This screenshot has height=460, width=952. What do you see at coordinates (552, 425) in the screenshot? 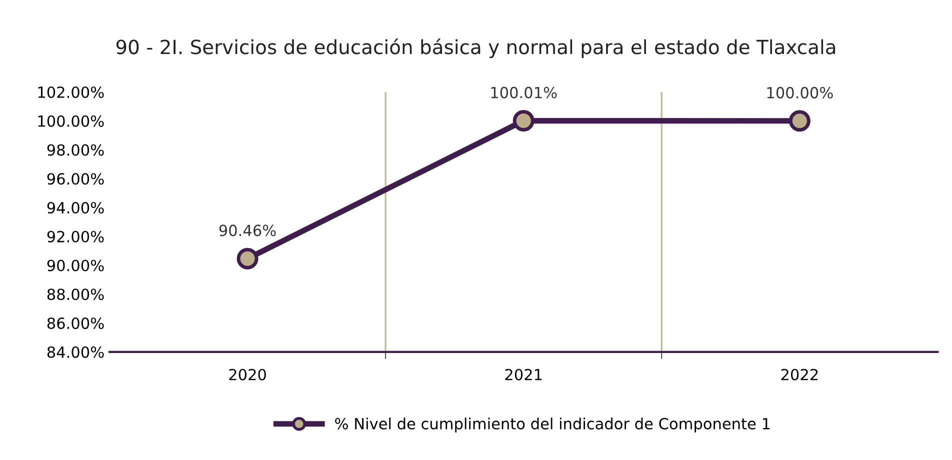
I see `legend-label: % Nivel de cumplimiento del indicador de Componente 1` at bounding box center [552, 425].